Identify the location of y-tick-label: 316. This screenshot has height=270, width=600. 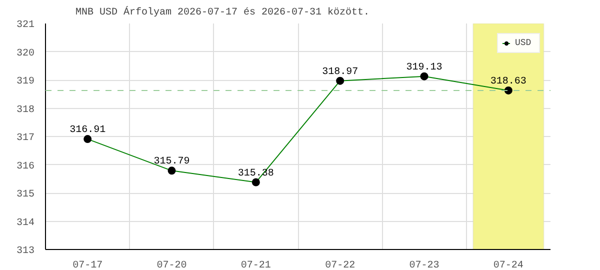
(25, 166).